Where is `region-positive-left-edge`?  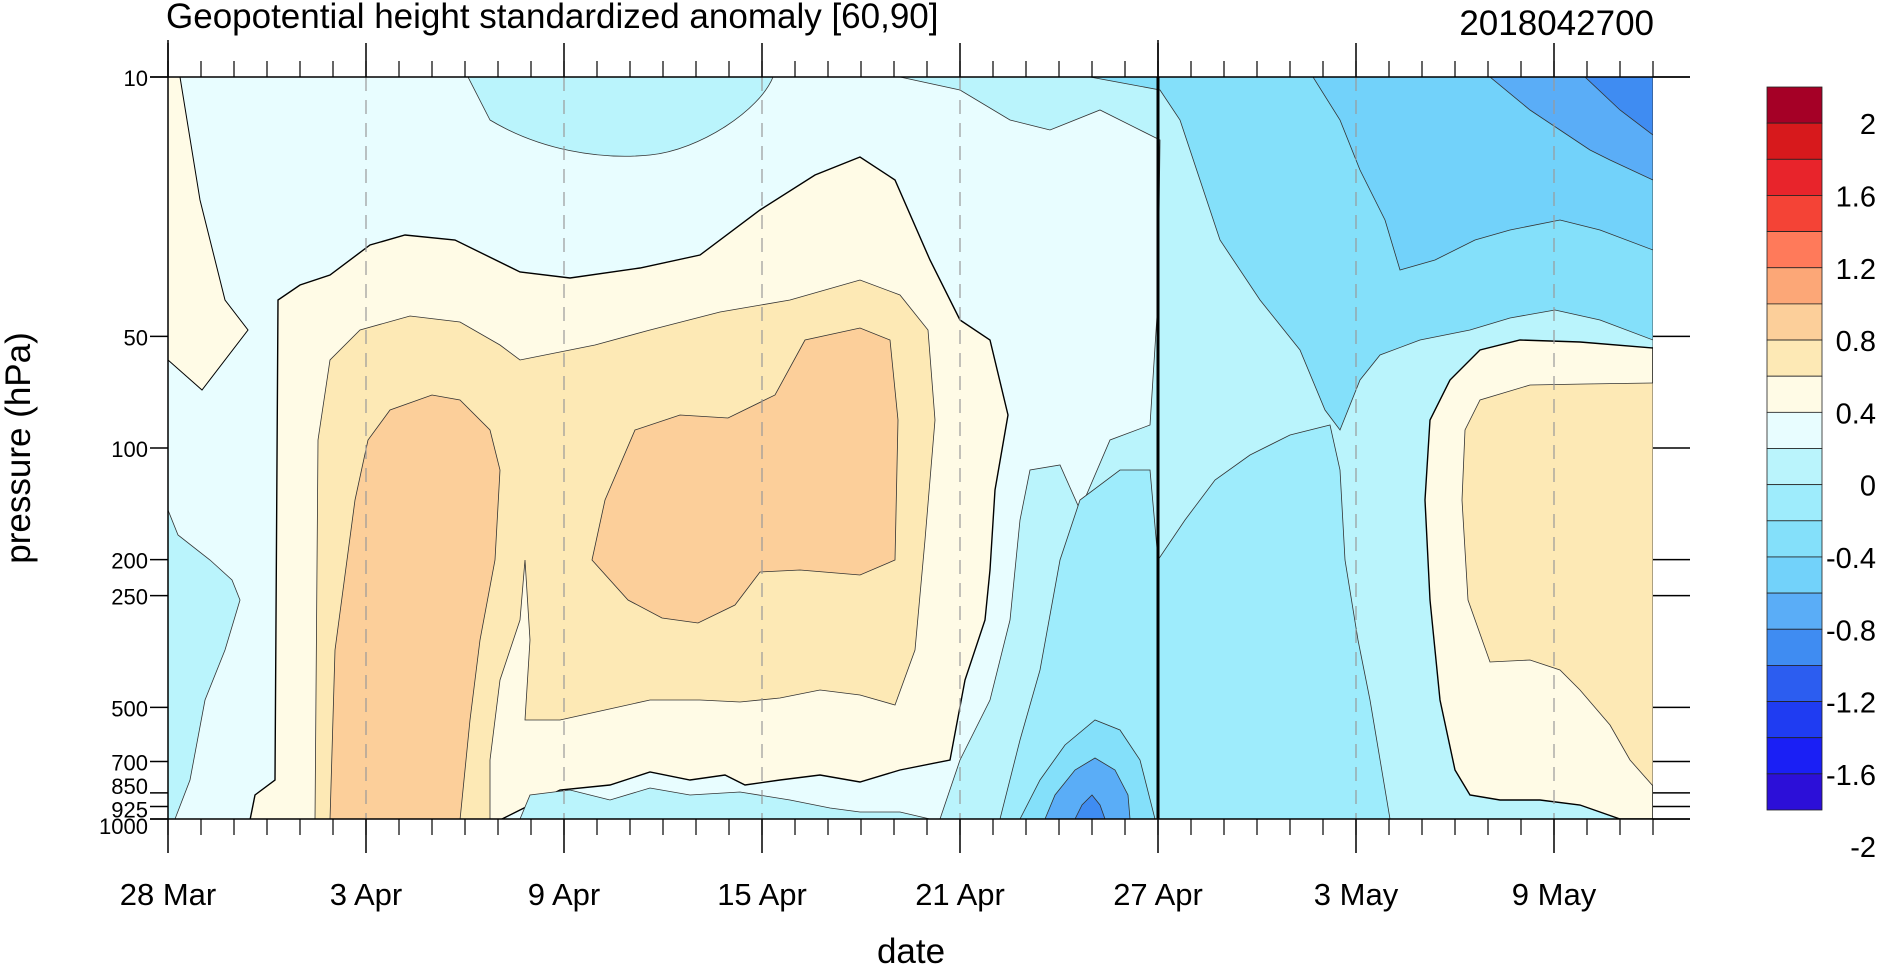 region-positive-left-edge is located at coordinates (208, 234).